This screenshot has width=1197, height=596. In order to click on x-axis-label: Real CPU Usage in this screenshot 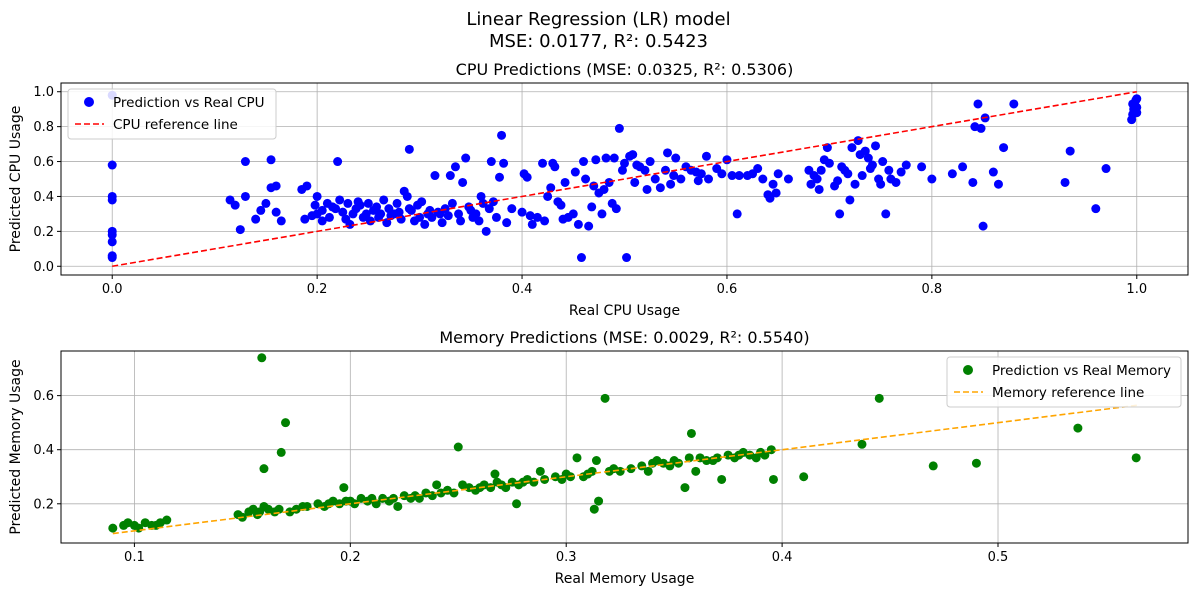, I will do `click(624, 311)`.